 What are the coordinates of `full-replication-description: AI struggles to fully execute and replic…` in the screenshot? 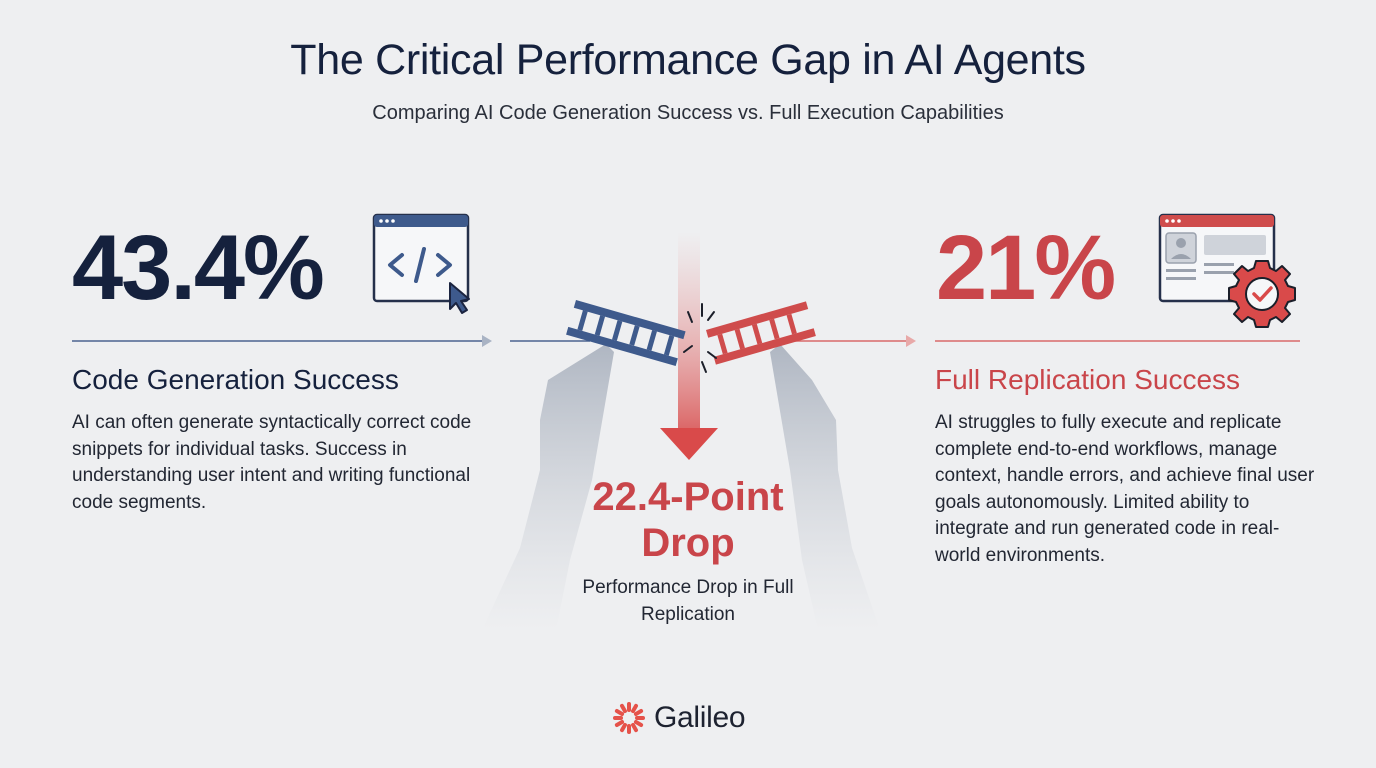 It's located at (1125, 489).